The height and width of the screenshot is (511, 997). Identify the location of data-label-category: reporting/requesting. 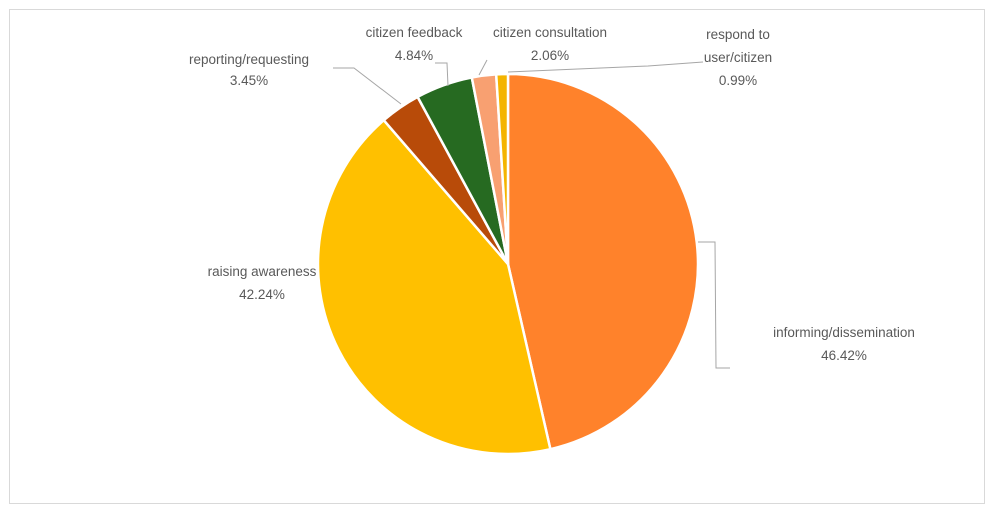
(249, 59).